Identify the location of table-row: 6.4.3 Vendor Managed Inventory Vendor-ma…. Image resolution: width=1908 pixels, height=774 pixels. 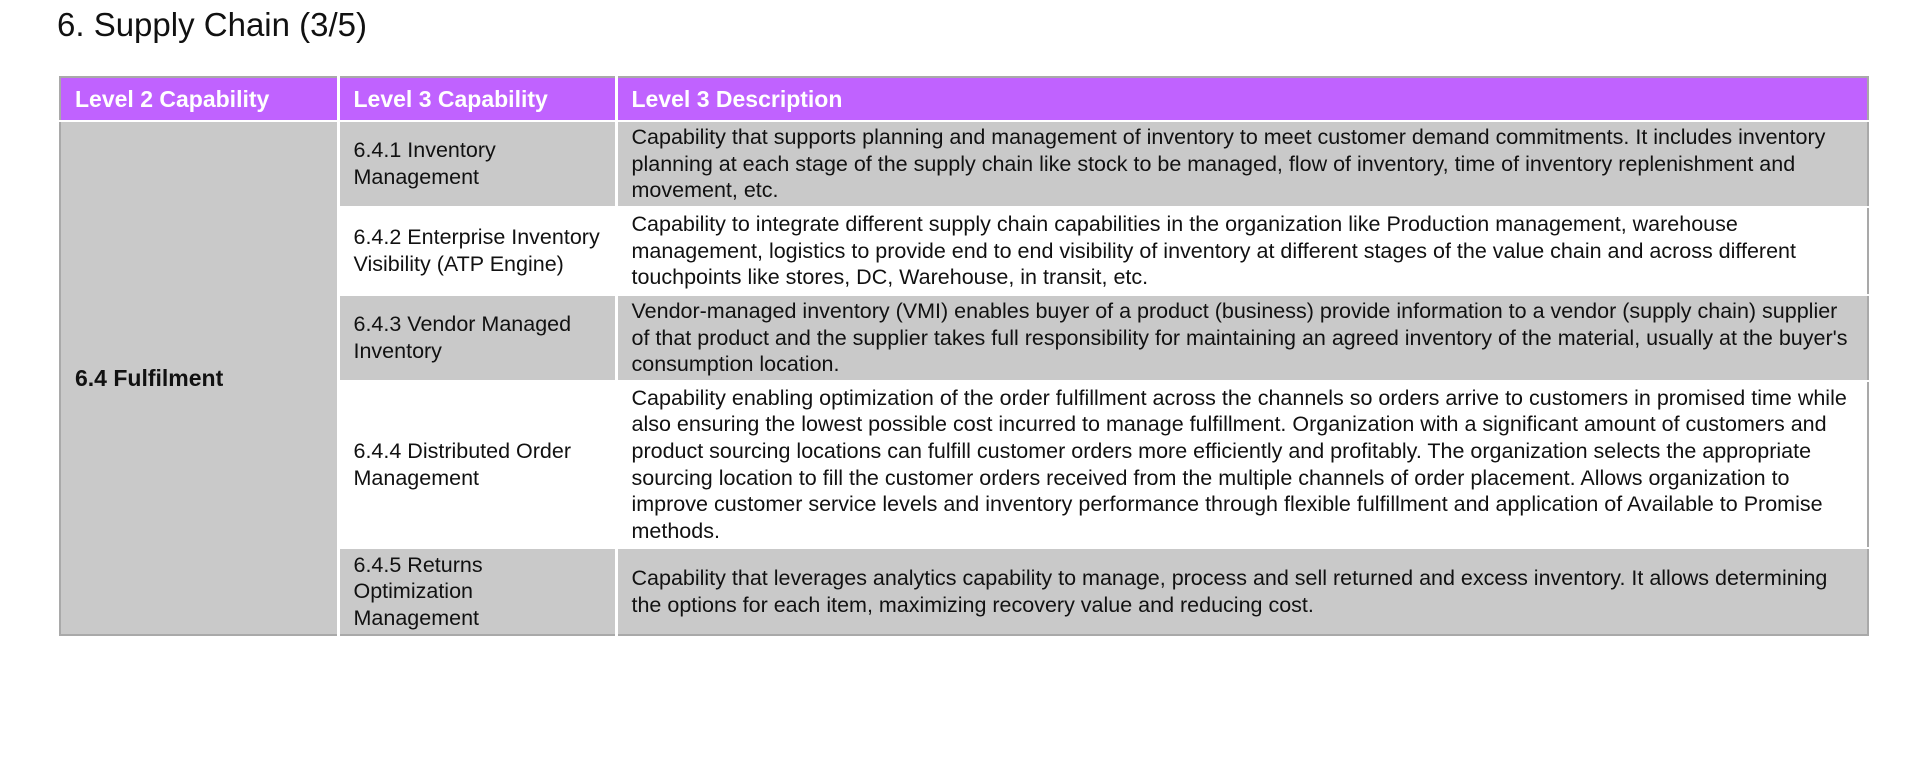
(964, 337).